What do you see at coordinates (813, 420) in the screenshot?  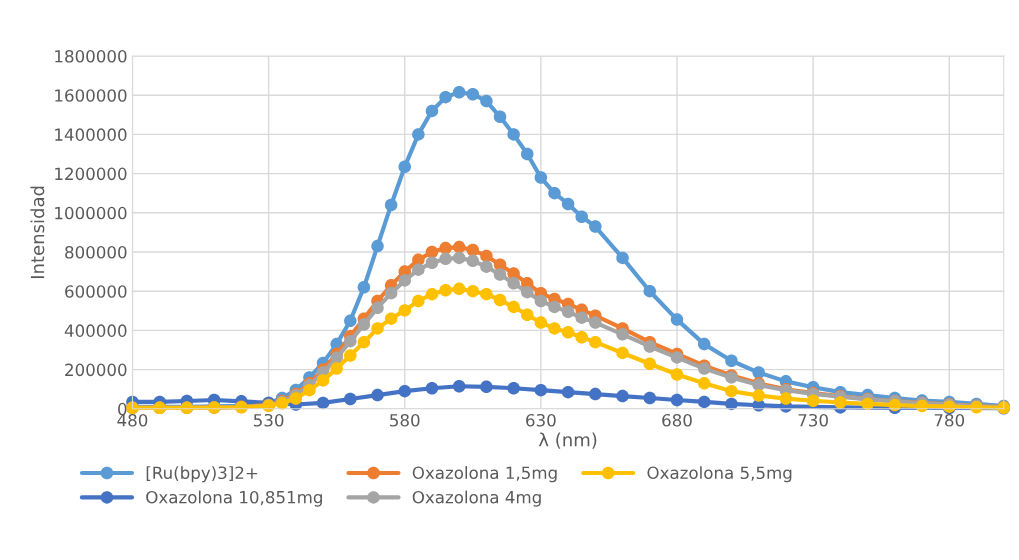 I see `x-tick-label: 730` at bounding box center [813, 420].